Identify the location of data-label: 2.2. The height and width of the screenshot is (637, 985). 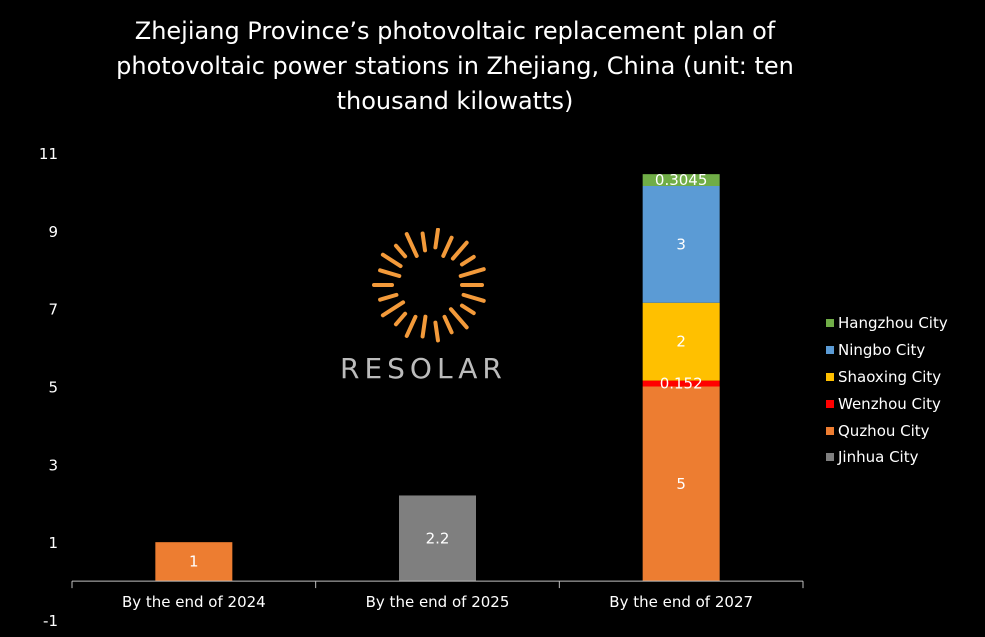
(438, 538).